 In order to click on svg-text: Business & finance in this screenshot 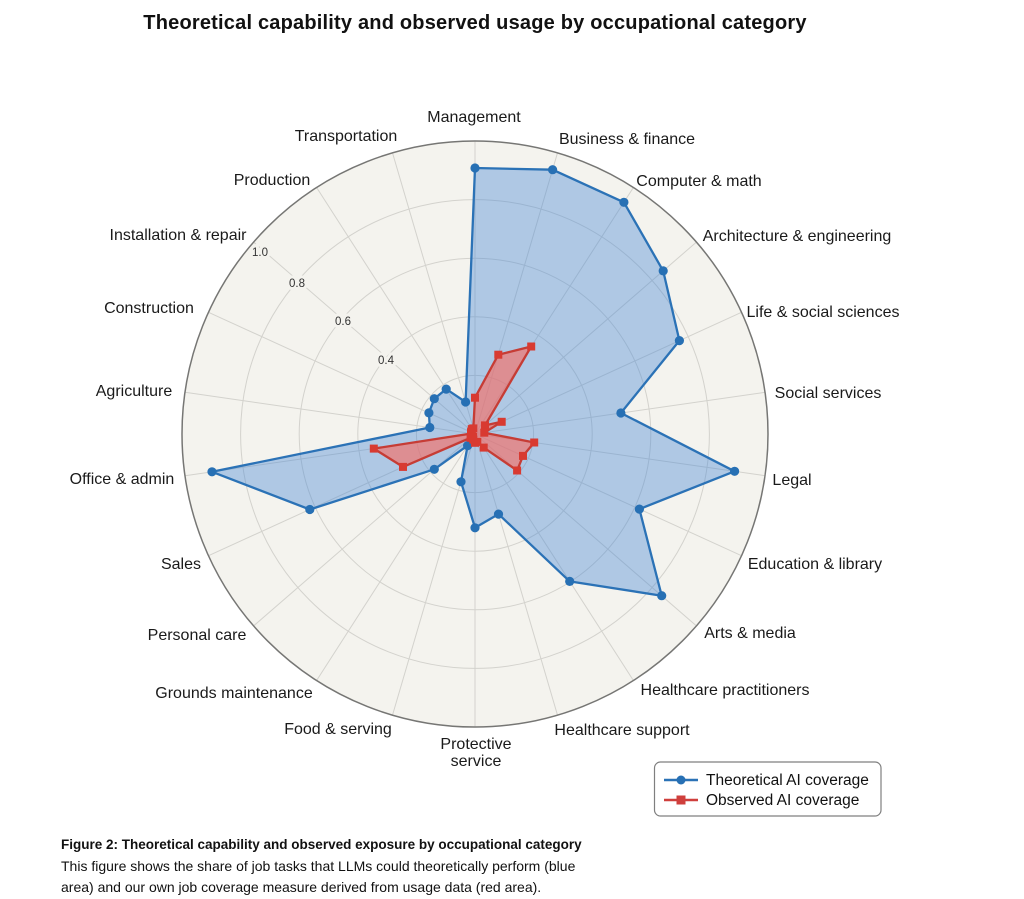, I will do `click(627, 139)`.